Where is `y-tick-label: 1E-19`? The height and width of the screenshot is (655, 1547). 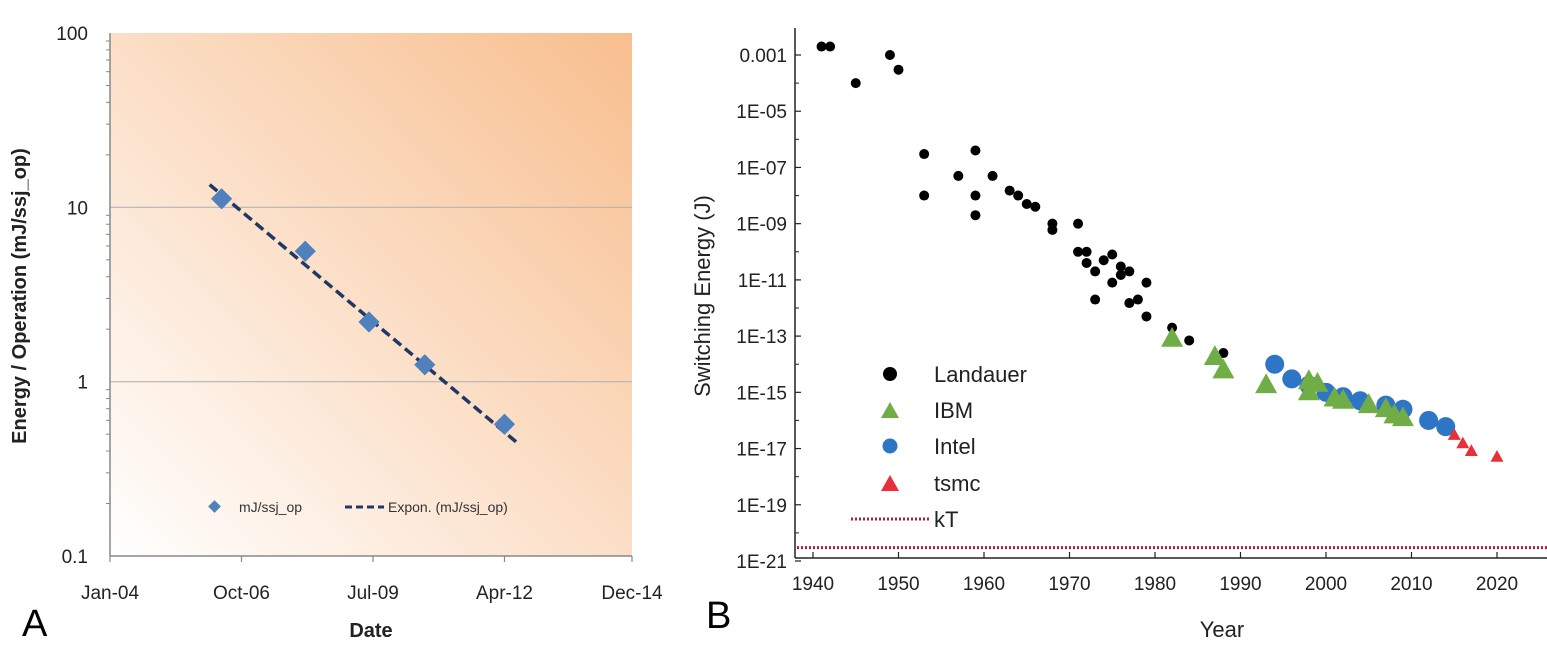
y-tick-label: 1E-19 is located at coordinates (761, 506).